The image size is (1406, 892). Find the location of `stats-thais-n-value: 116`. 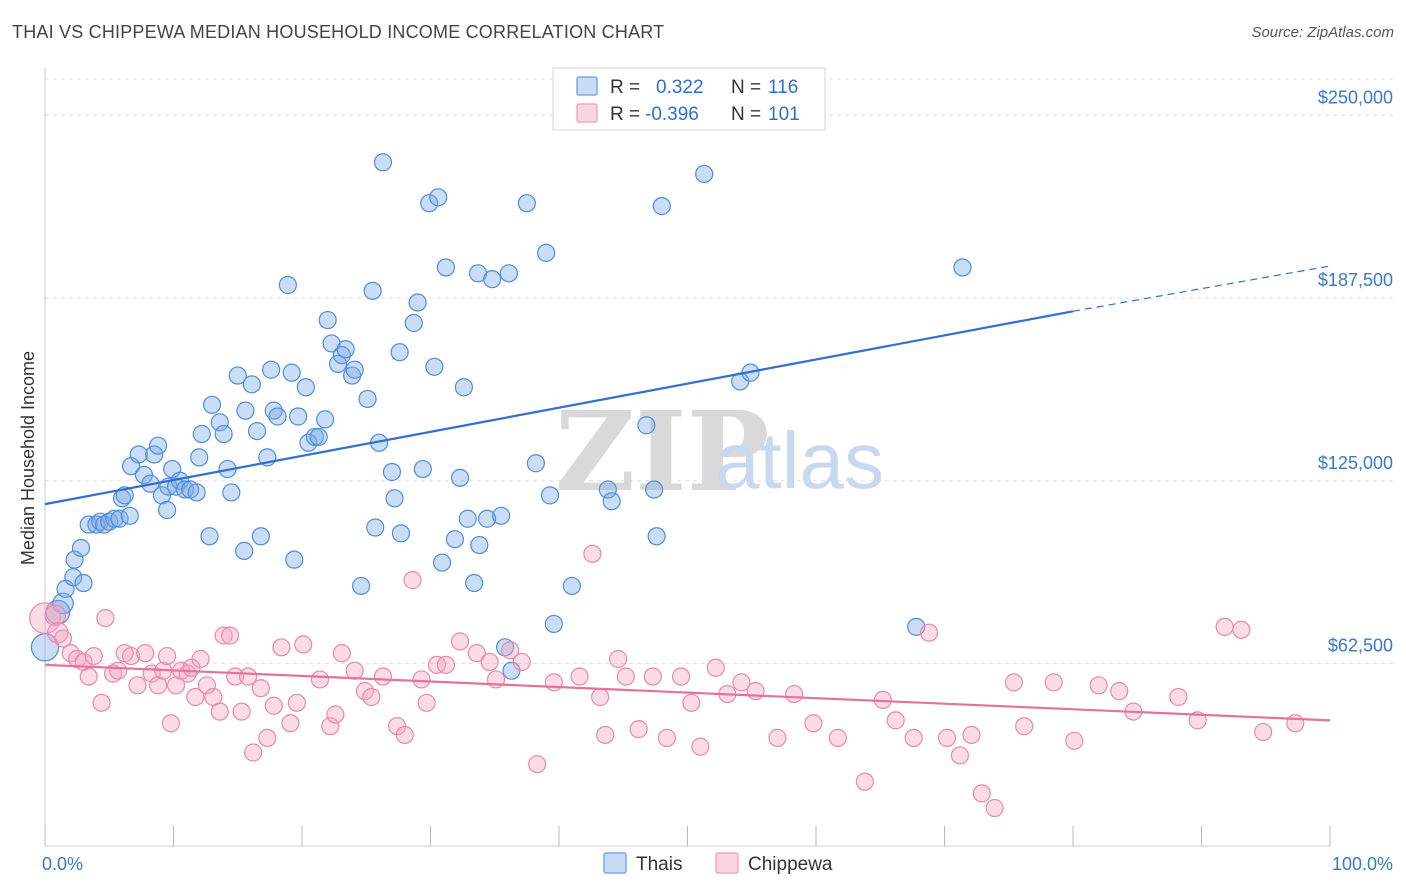

stats-thais-n-value: 116 is located at coordinates (783, 87).